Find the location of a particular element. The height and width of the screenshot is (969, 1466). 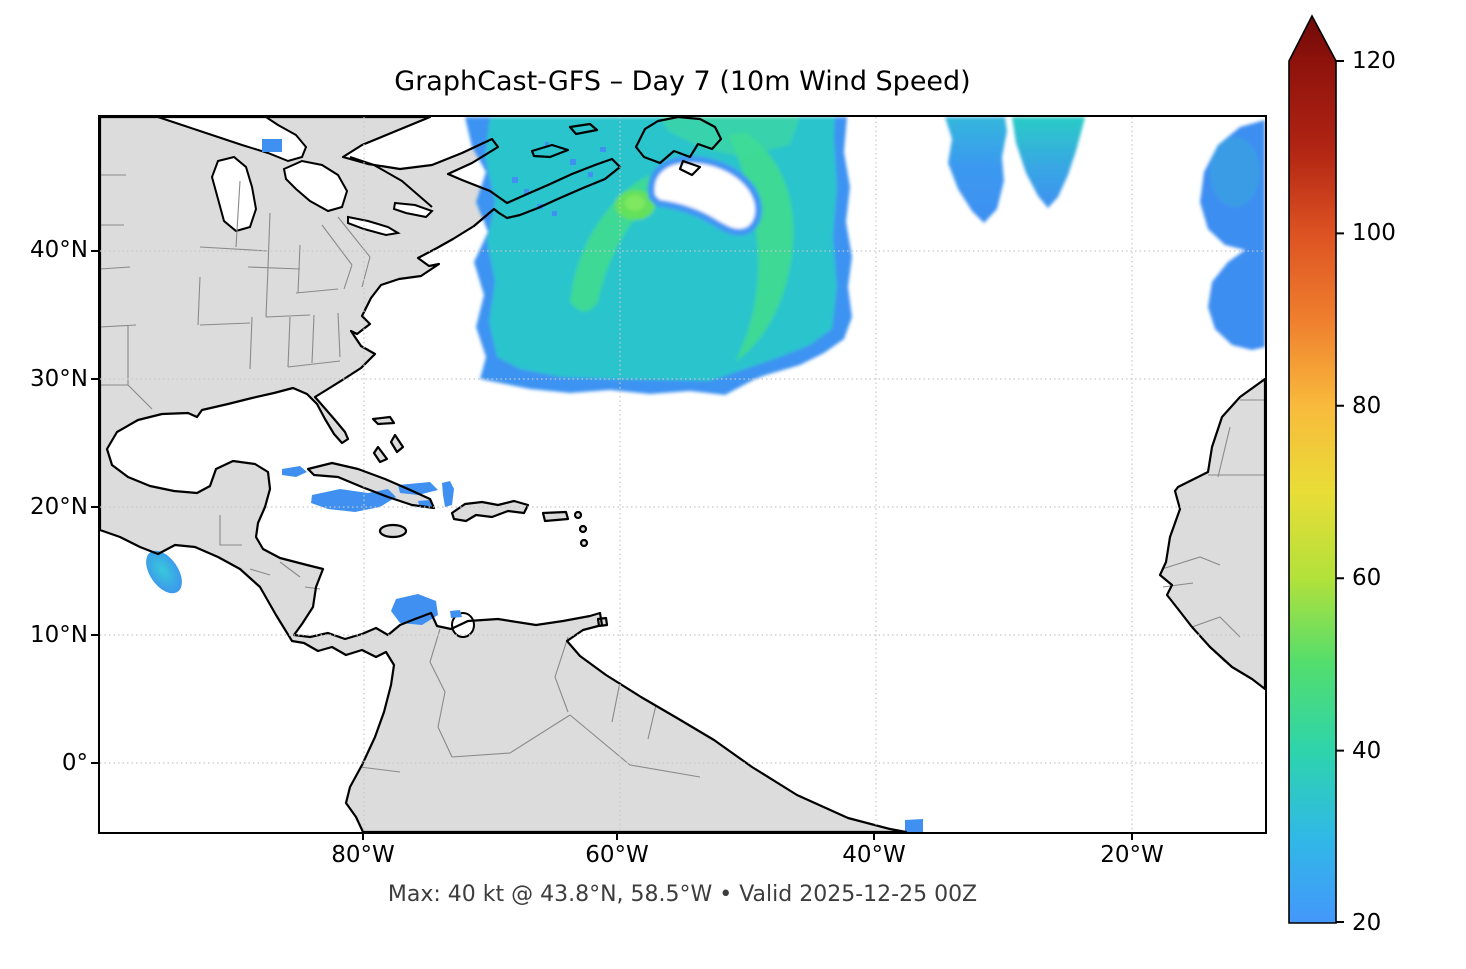

tehuantepec-gap-wind is located at coordinates (164, 572).